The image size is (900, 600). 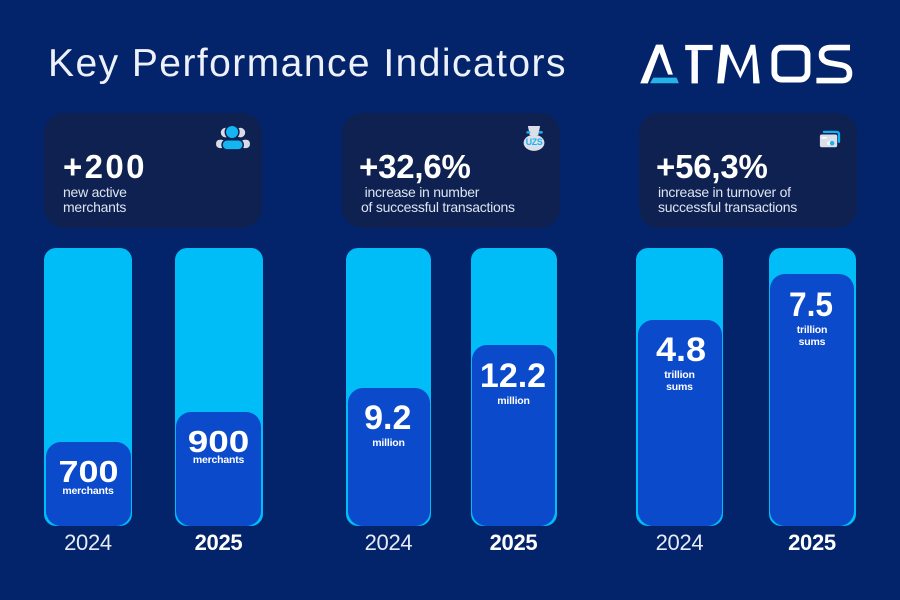 What do you see at coordinates (534, 142) in the screenshot?
I see `svg-text: UZS` at bounding box center [534, 142].